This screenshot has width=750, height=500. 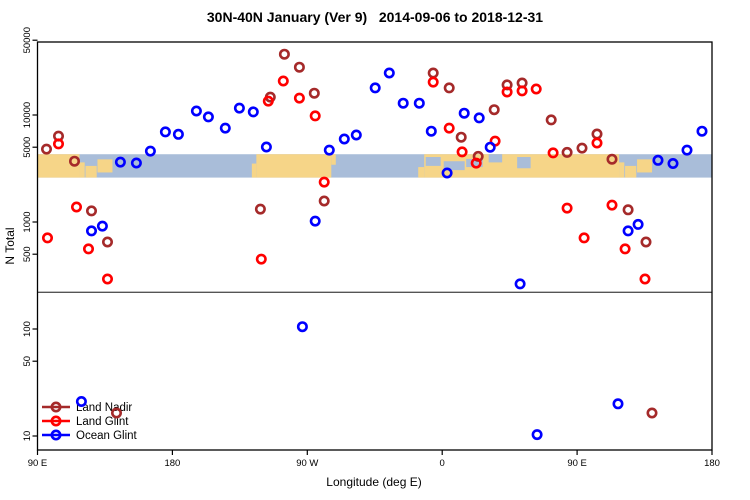 I want to click on x-tick-label: 0, so click(x=442, y=463).